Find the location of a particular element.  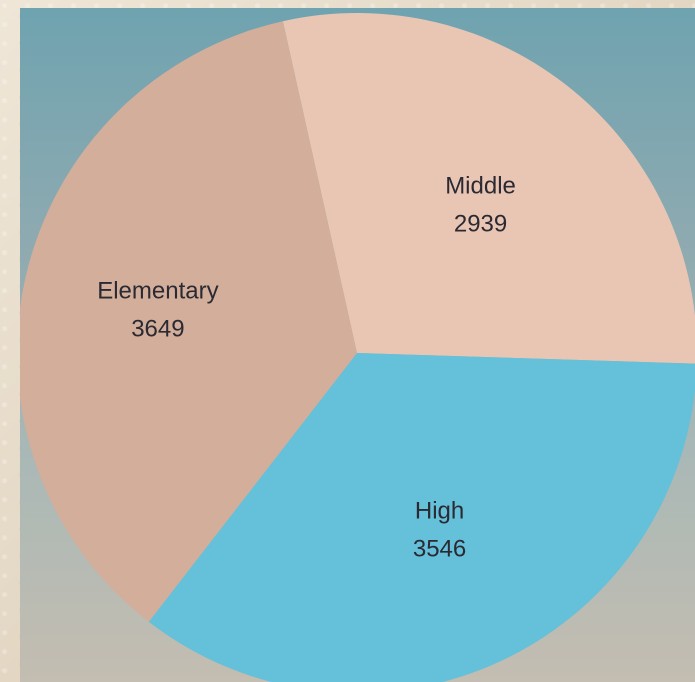

slice-value-high: 3546 is located at coordinates (439, 548).